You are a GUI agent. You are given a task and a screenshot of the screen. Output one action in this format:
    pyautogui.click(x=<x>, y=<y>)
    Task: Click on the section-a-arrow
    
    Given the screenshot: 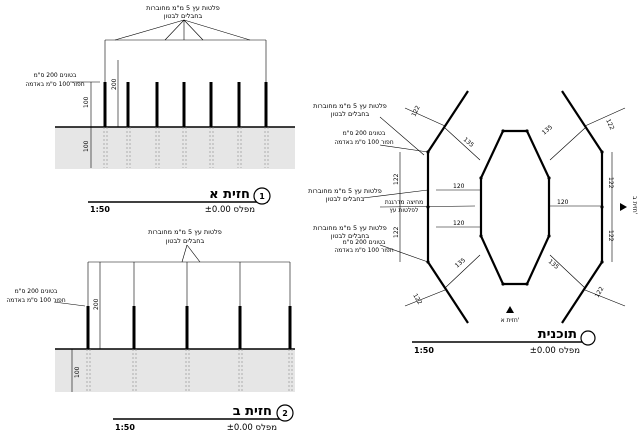 What is the action you would take?
    pyautogui.click(x=510, y=309)
    